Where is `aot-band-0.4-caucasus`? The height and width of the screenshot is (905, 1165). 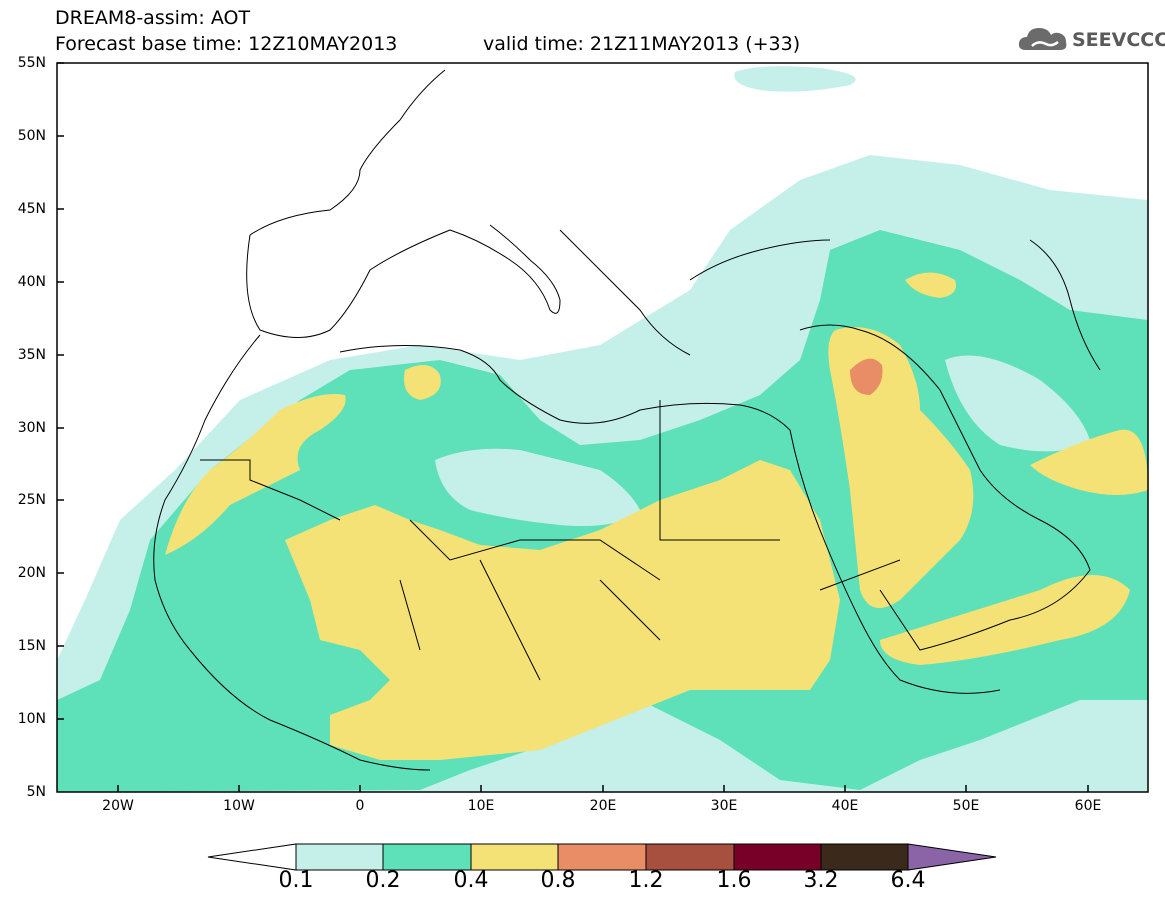
aot-band-0.4-caucasus is located at coordinates (930, 285).